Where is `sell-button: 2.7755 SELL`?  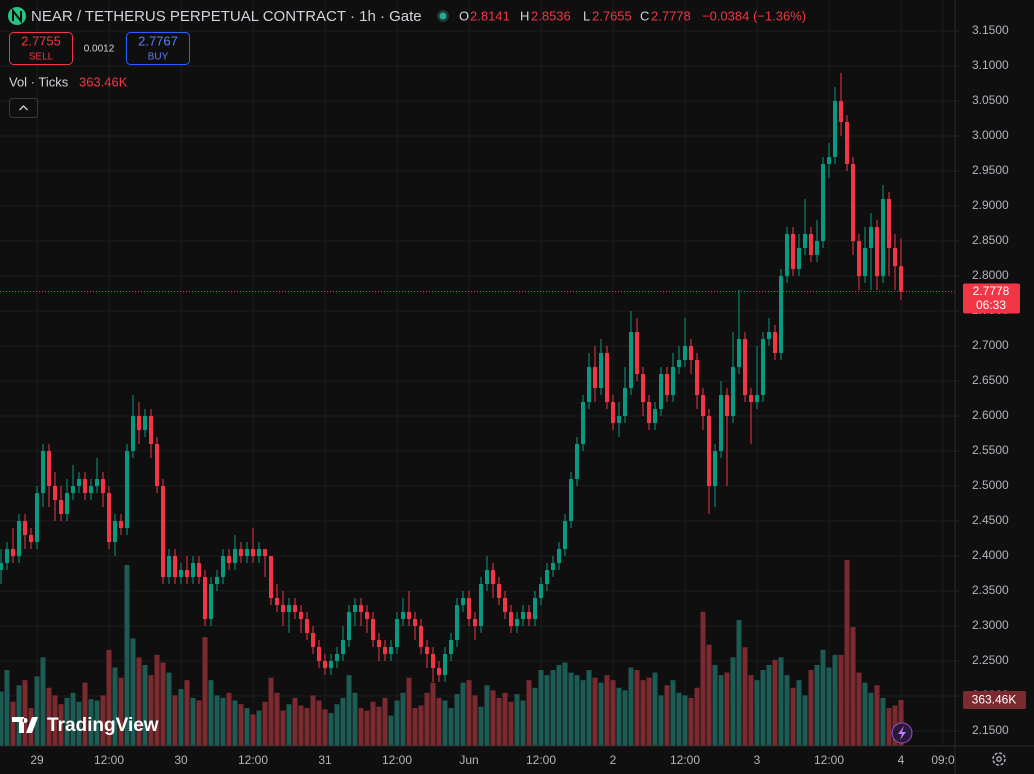
sell-button: 2.7755 SELL is located at coordinates (41, 48).